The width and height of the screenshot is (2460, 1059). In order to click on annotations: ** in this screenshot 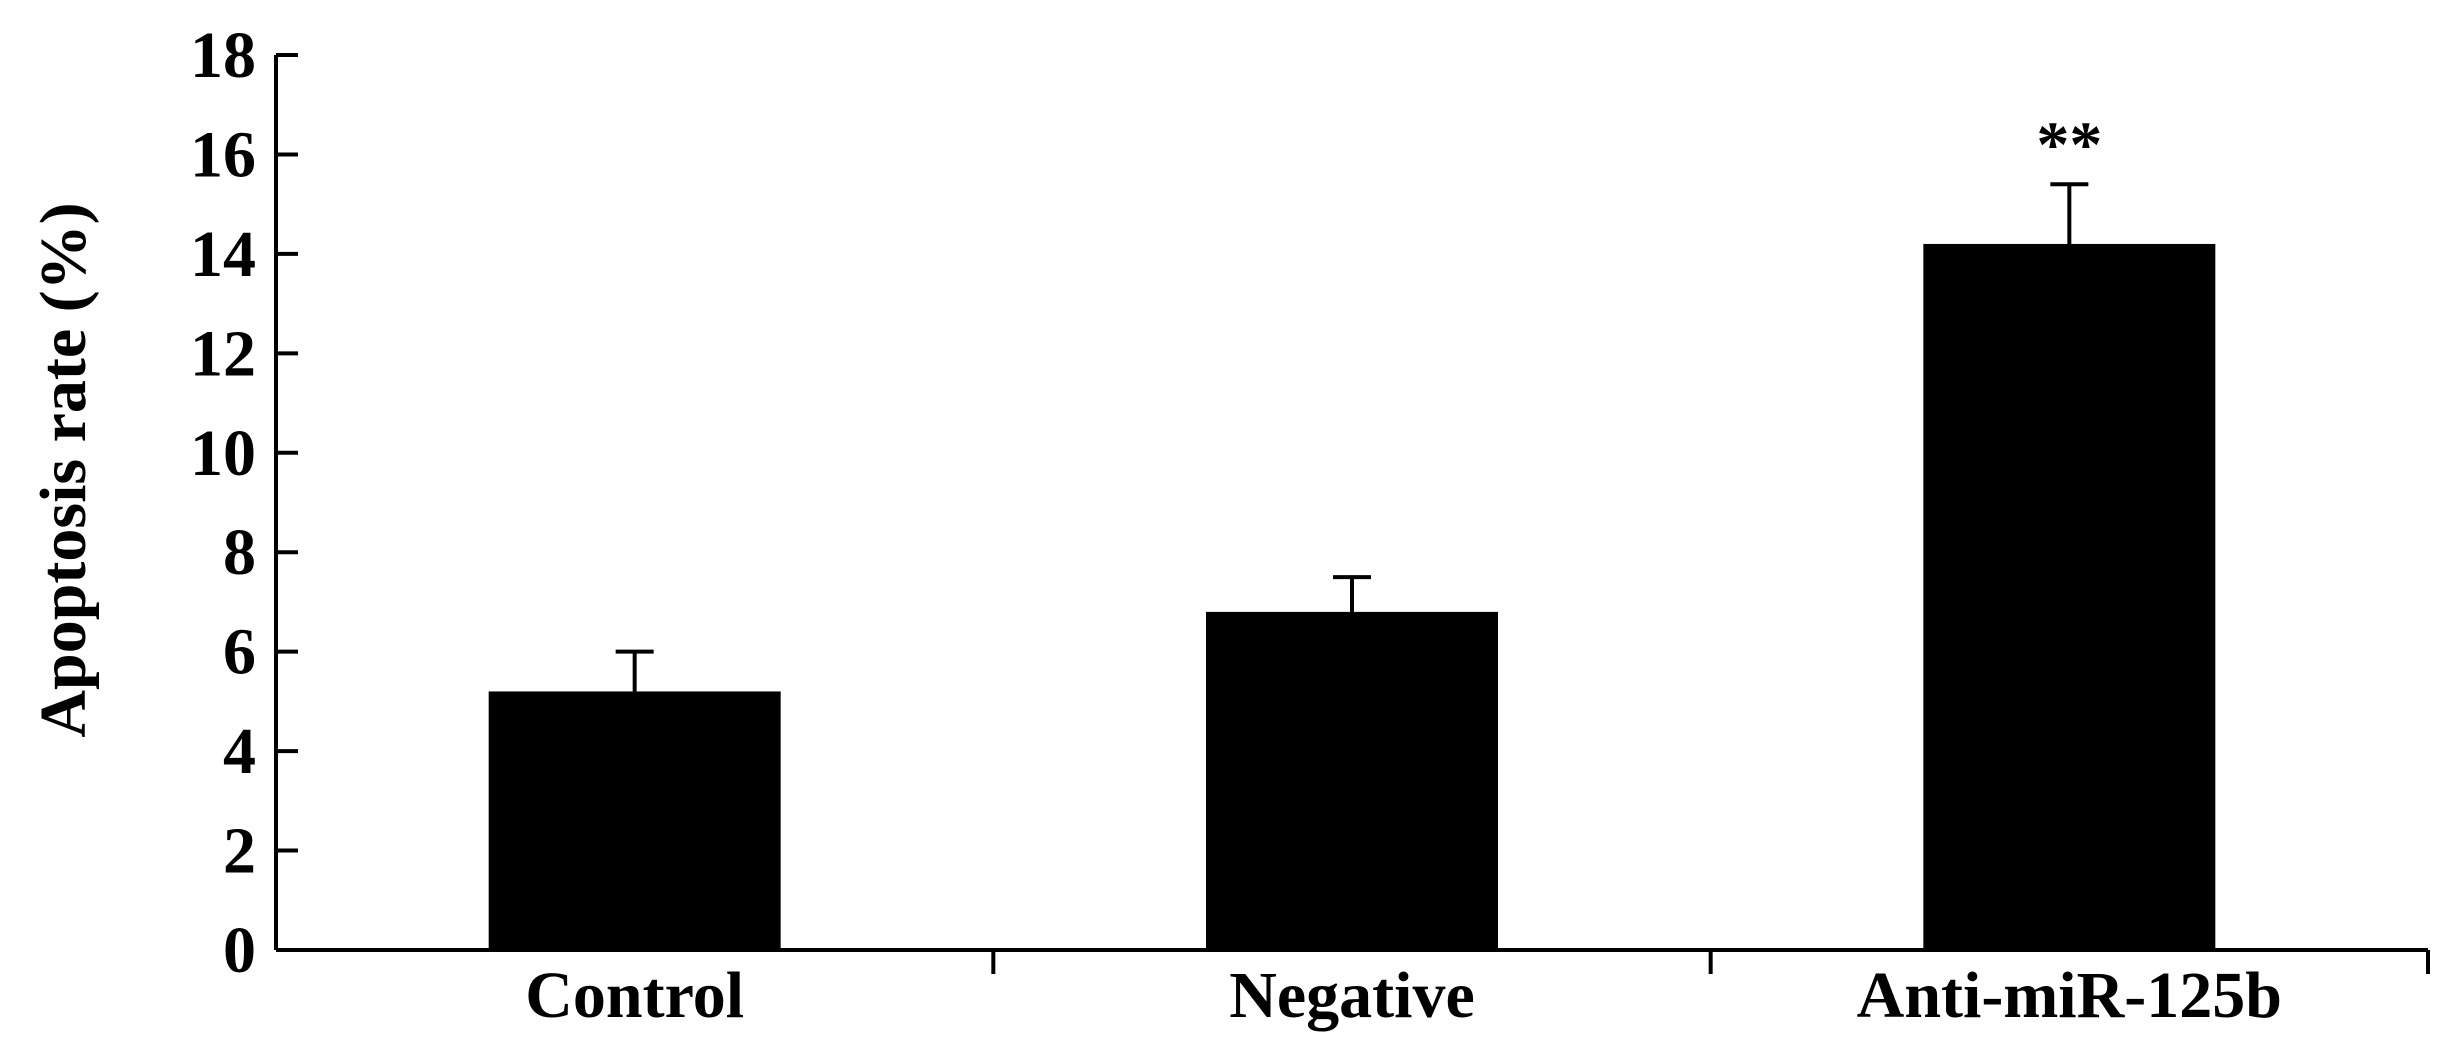, I will do `click(2069, 144)`.